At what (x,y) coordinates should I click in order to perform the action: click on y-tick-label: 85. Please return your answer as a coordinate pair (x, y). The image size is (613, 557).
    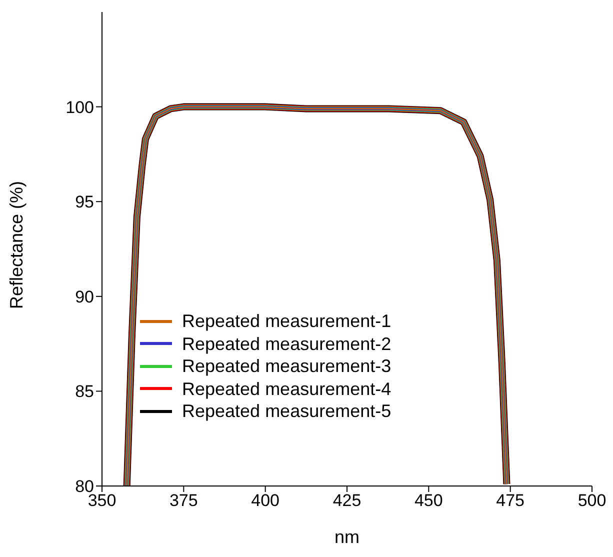
    Looking at the image, I should click on (84, 392).